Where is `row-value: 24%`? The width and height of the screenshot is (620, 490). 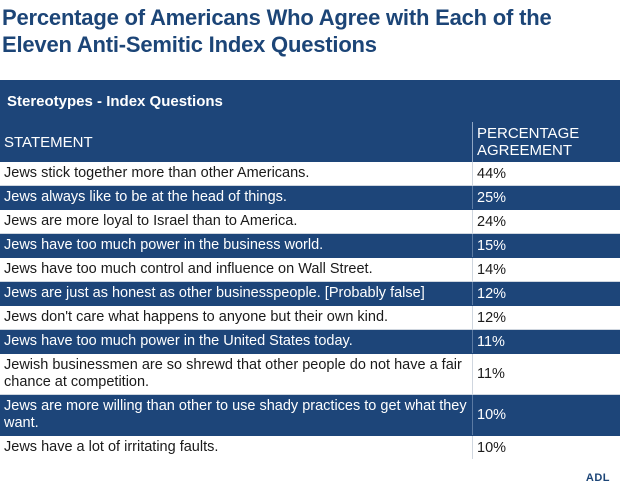
row-value: 24% is located at coordinates (546, 221).